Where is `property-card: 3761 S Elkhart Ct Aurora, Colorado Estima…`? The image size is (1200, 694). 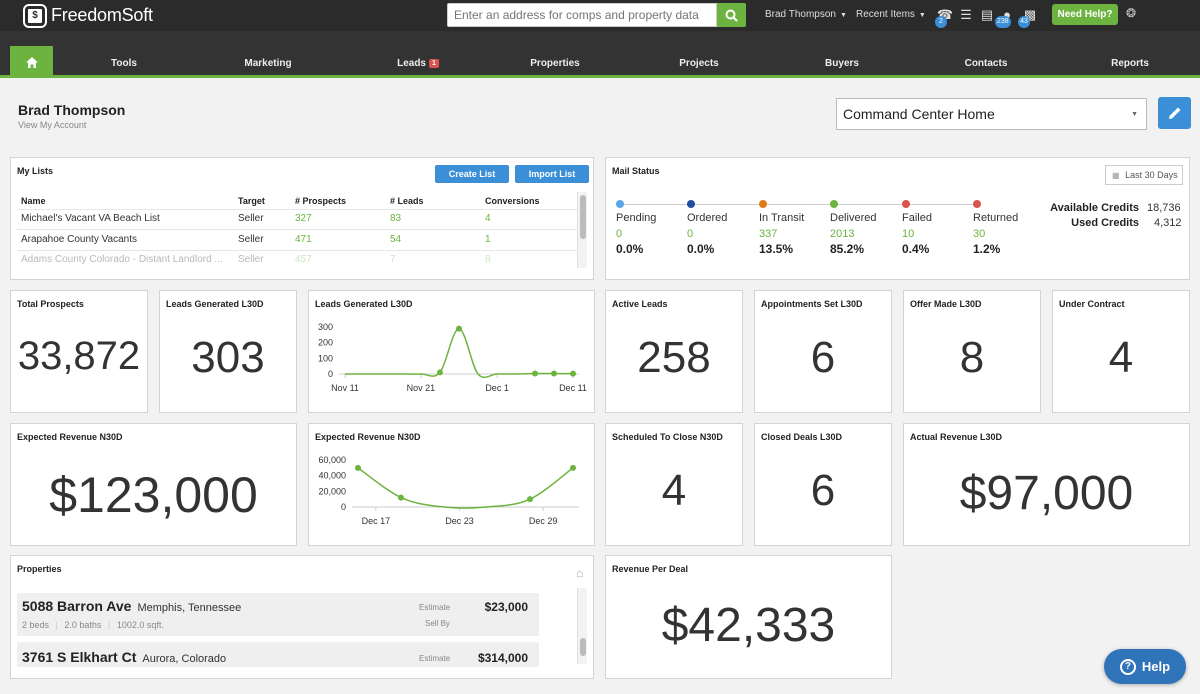
property-card: 3761 S Elkhart Ct Aurora, Colorado Estima… is located at coordinates (278, 654).